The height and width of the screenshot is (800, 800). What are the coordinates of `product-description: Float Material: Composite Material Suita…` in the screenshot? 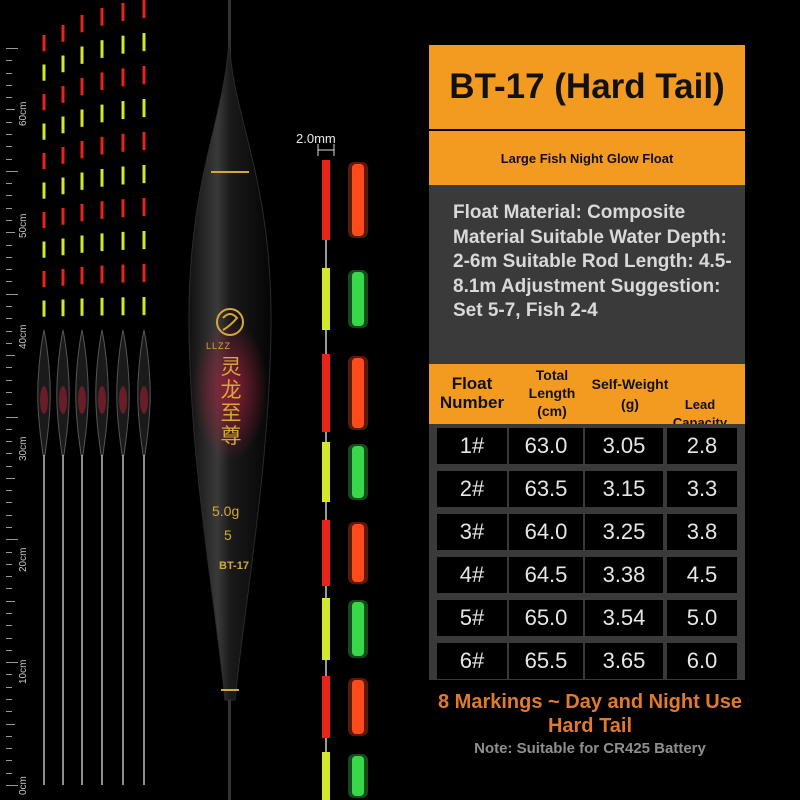 It's located at (592, 261).